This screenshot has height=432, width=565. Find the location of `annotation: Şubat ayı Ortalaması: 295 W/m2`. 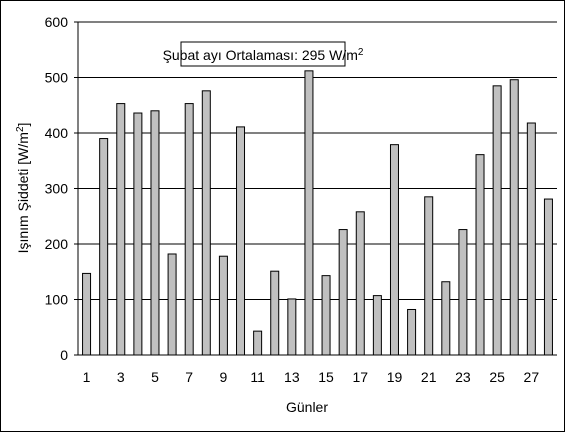

annotation: Şubat ayı Ortalaması: 295 W/m2 is located at coordinates (263, 55).